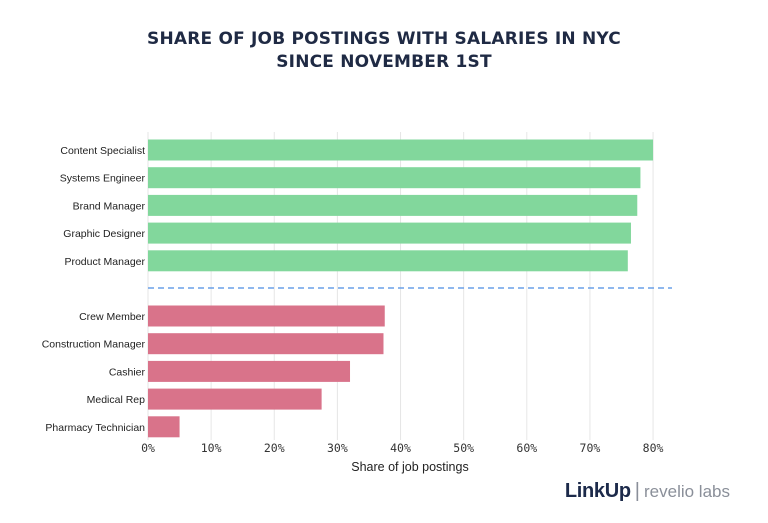 This screenshot has width=768, height=523. What do you see at coordinates (687, 491) in the screenshot?
I see `revelio-labs-logo: revelio labs` at bounding box center [687, 491].